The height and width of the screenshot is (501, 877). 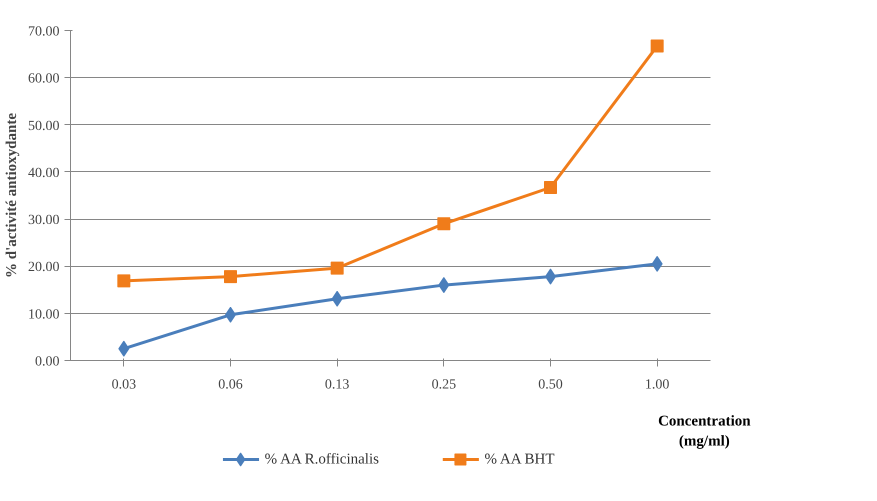 What do you see at coordinates (550, 385) in the screenshot?
I see `x-tick-label: 0.50` at bounding box center [550, 385].